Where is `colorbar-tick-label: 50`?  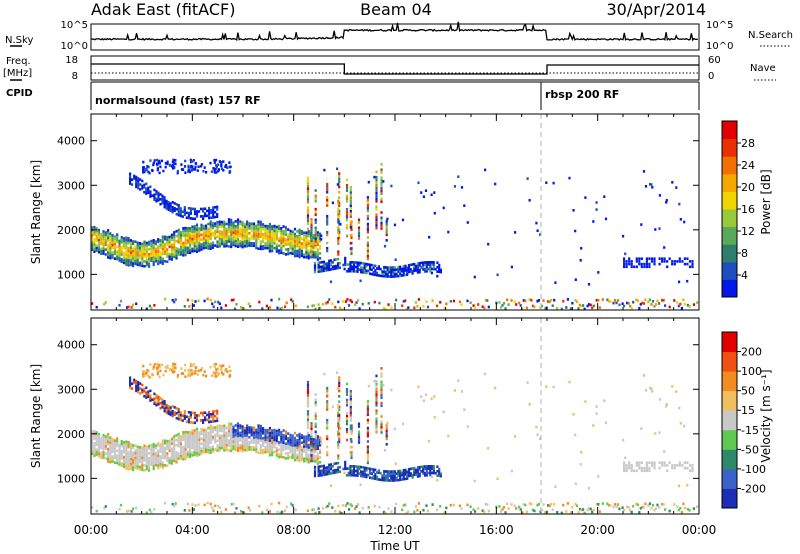
colorbar-tick-label: 50 is located at coordinates (748, 391).